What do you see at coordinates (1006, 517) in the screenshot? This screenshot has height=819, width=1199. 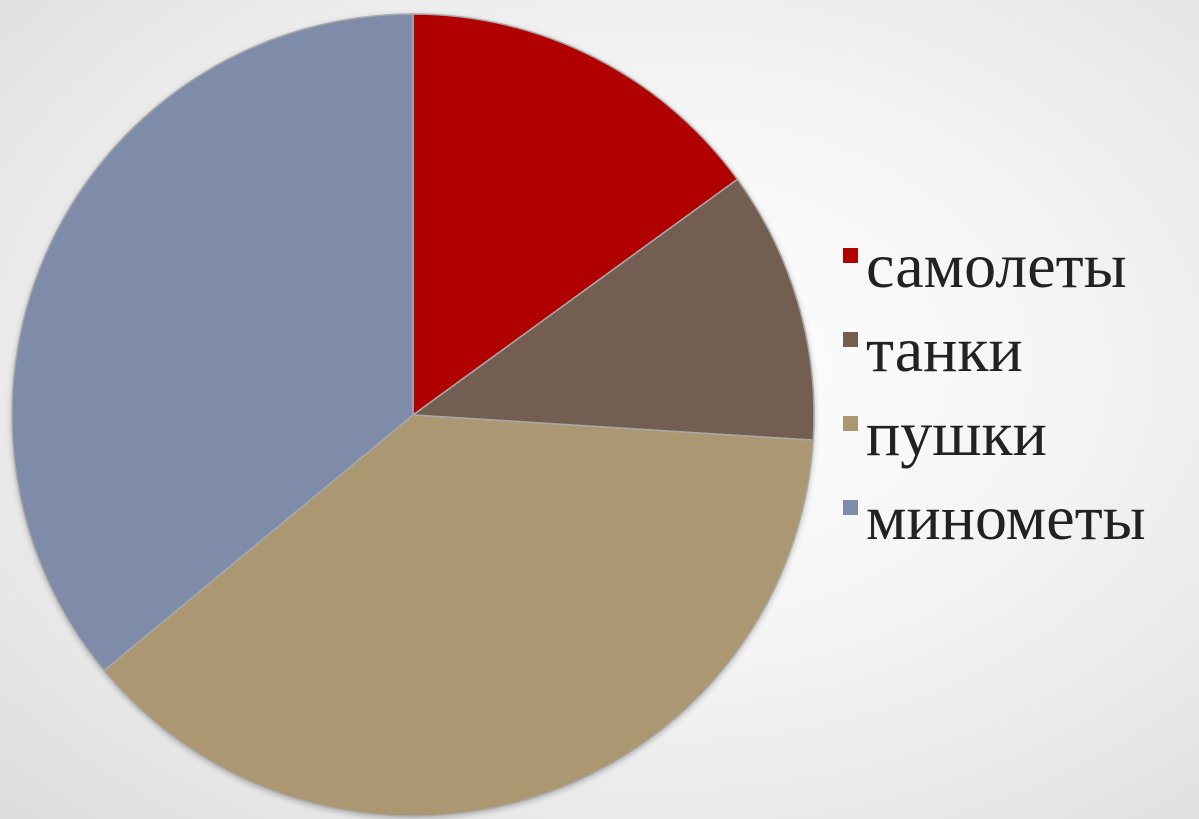 I see `legend-label-minomety: минометы` at bounding box center [1006, 517].